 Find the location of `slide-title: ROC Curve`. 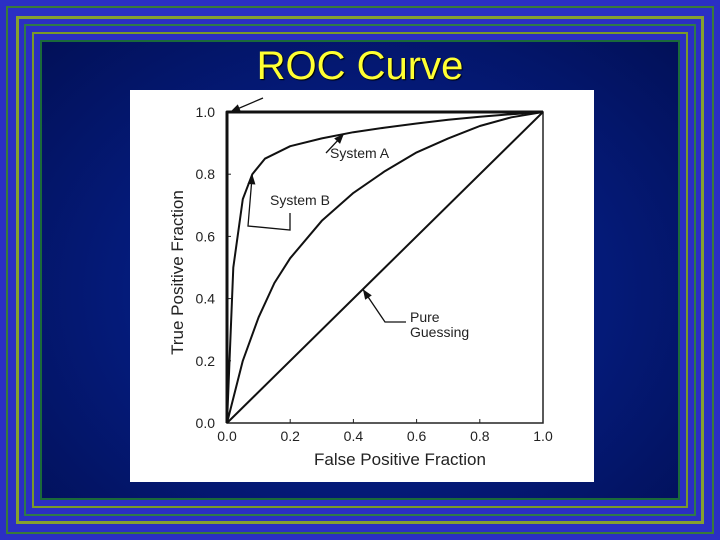

slide-title: ROC Curve is located at coordinates (360, 66).